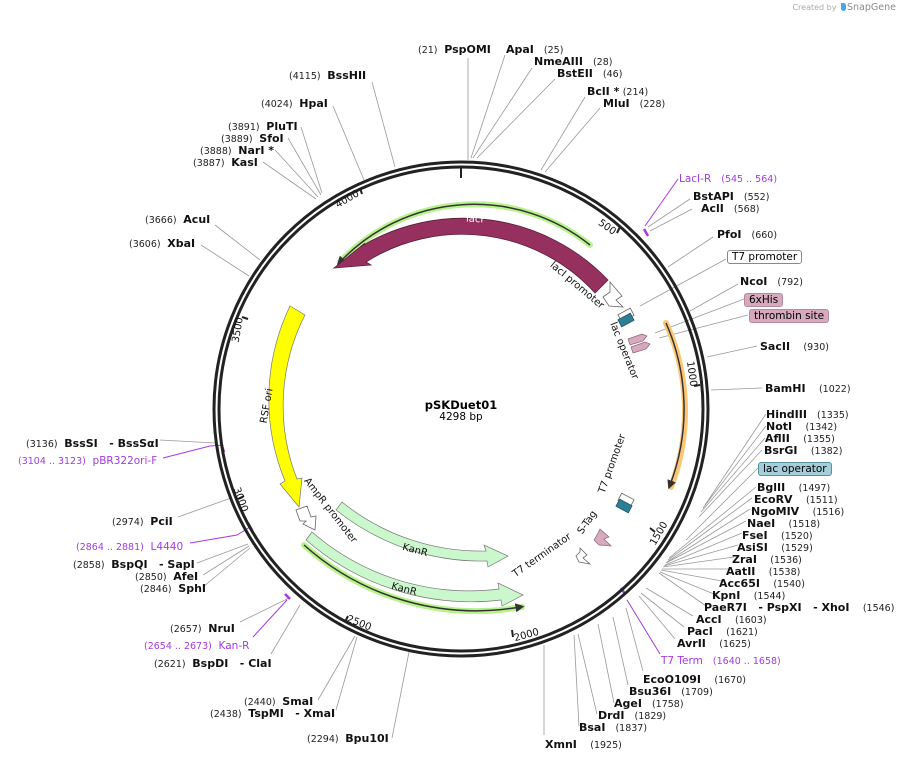  What do you see at coordinates (252, 139) in the screenshot?
I see `site-sfoi: (3889) SfoI` at bounding box center [252, 139].